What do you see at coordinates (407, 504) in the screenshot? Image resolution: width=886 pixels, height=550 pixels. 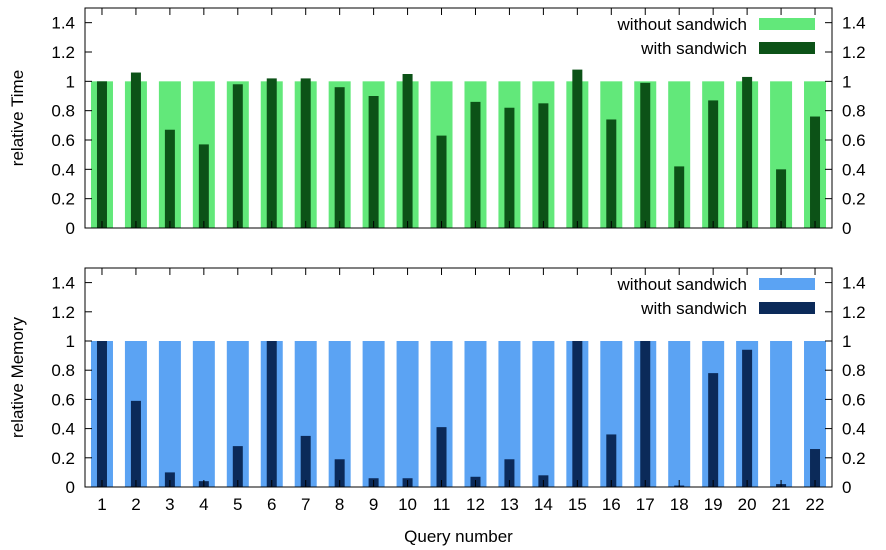 I see `xtick-label: 10` at bounding box center [407, 504].